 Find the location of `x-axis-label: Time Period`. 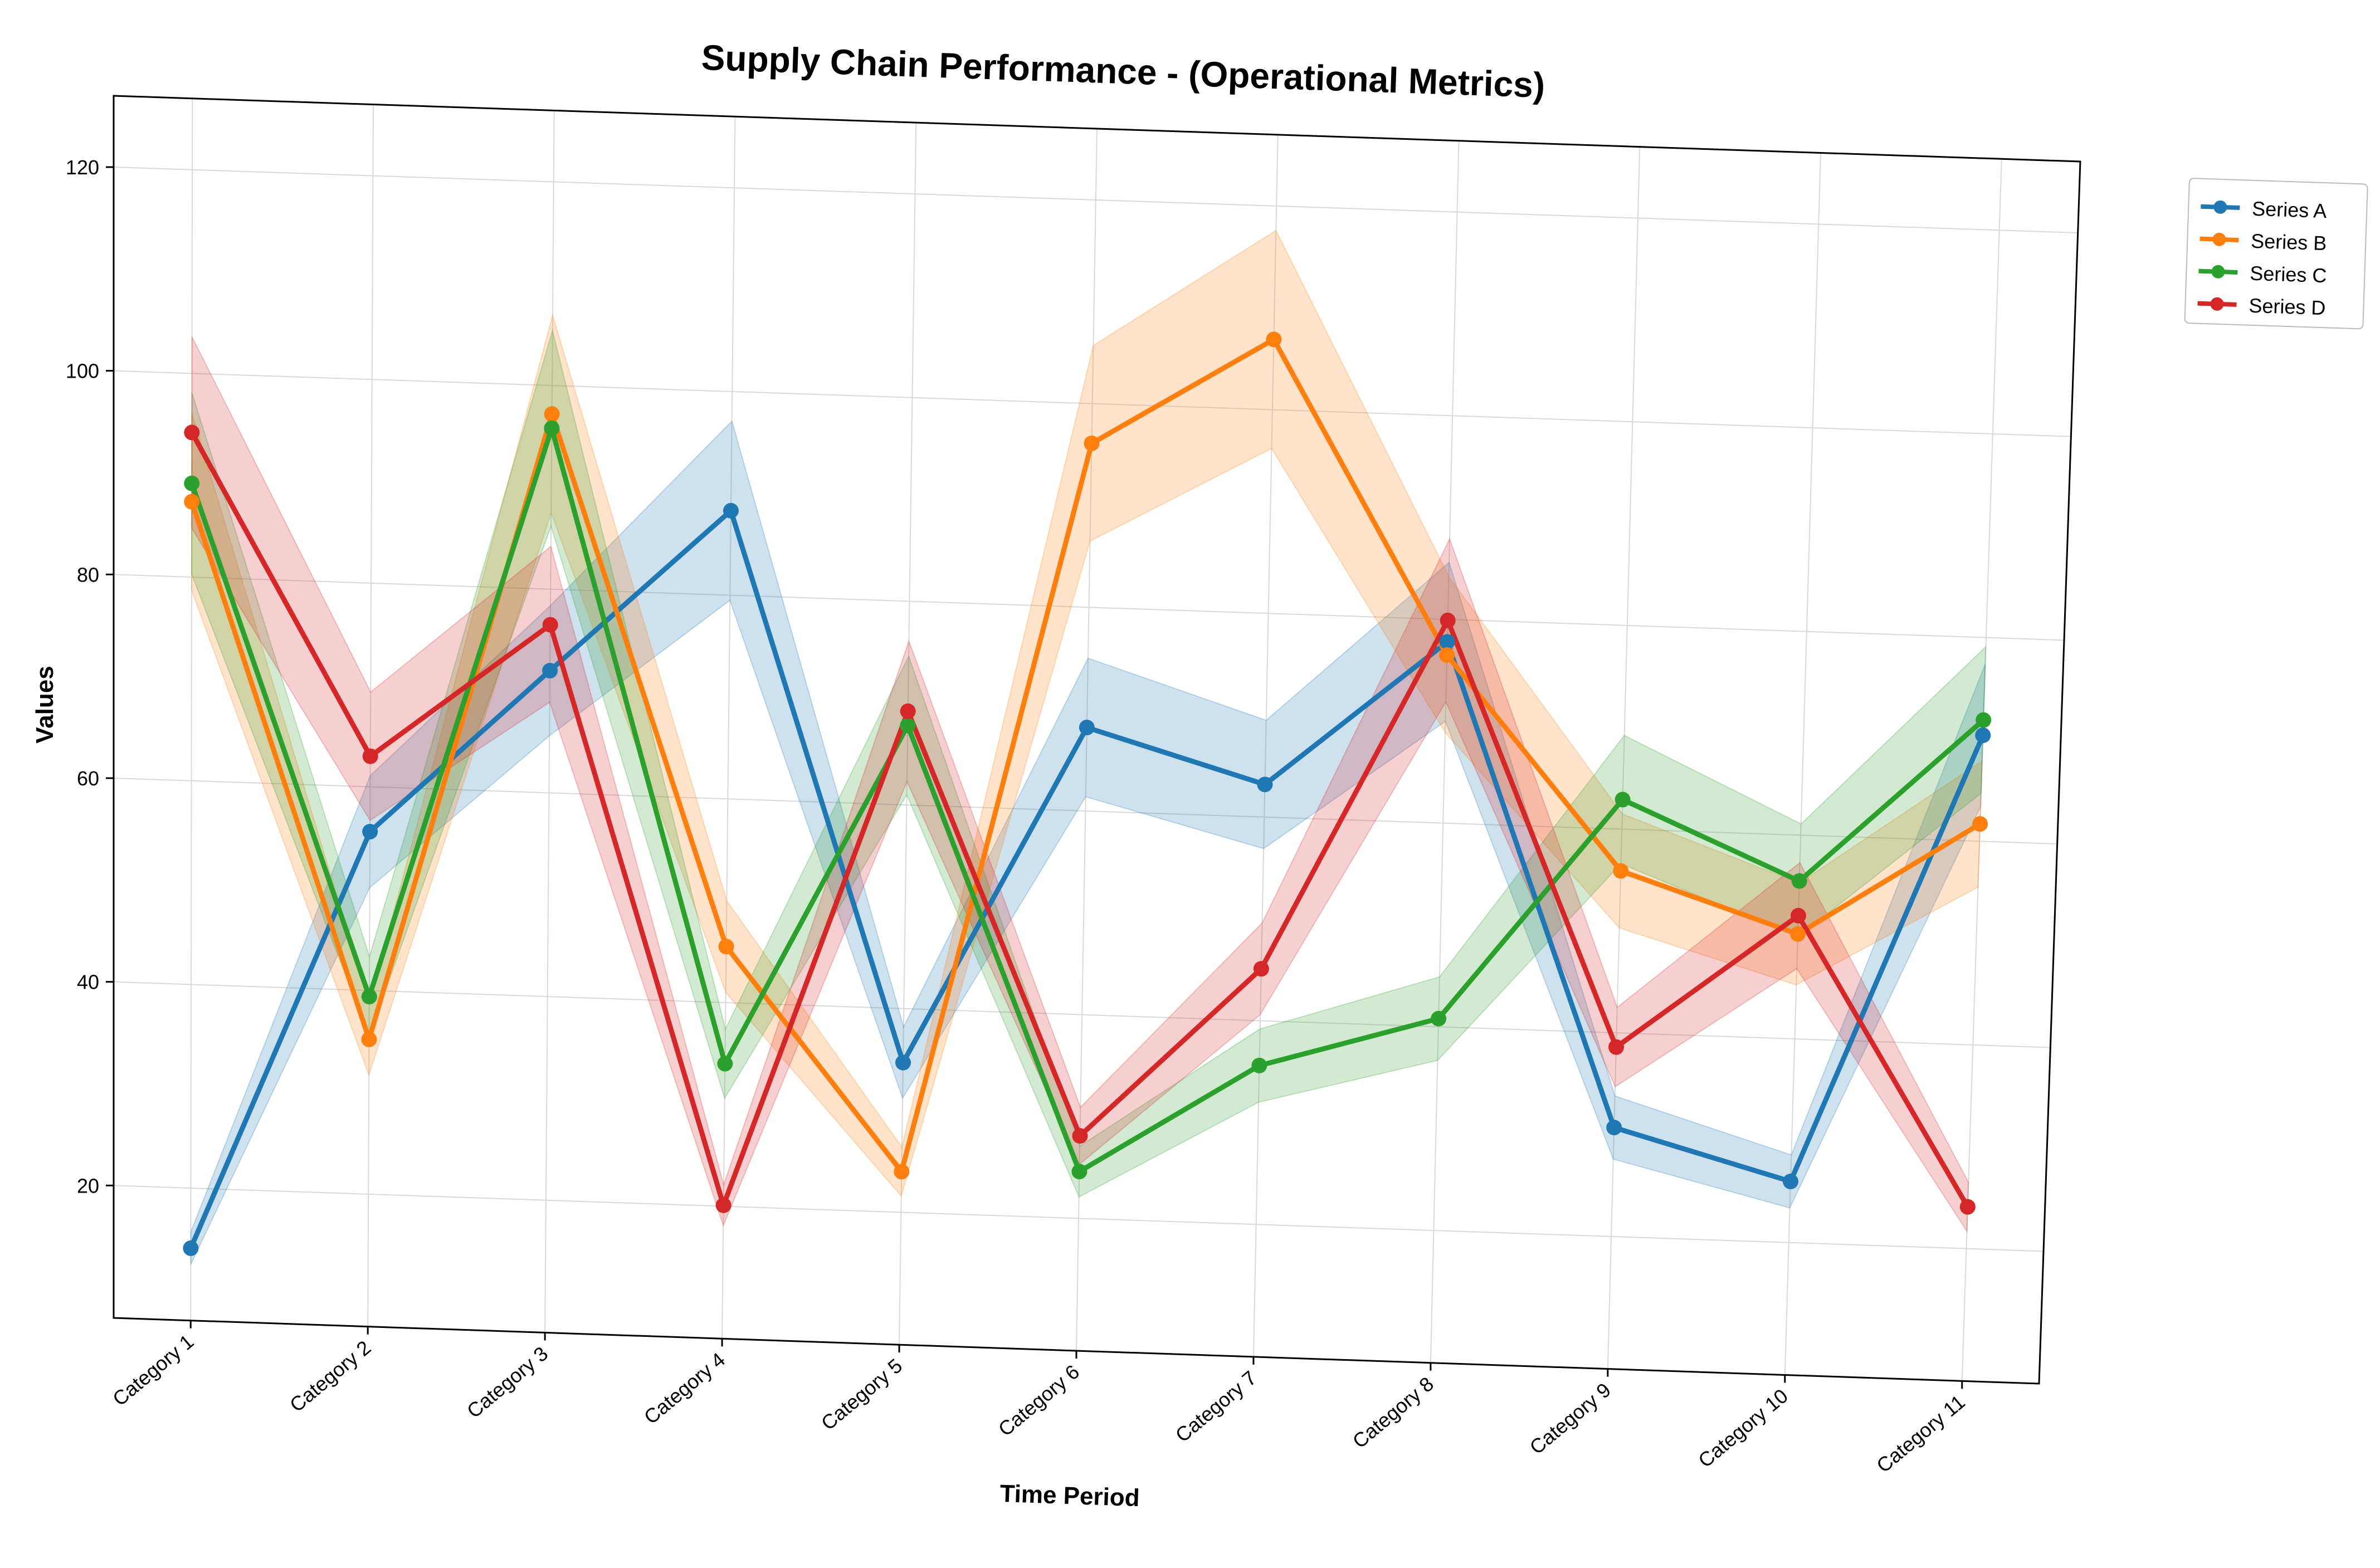

x-axis-label: Time Period is located at coordinates (1069, 1496).